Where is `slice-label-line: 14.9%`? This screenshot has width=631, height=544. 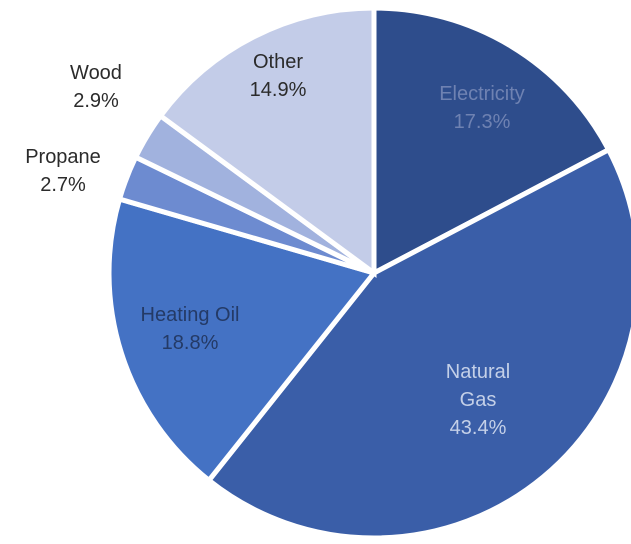
slice-label-line: 14.9% is located at coordinates (278, 90).